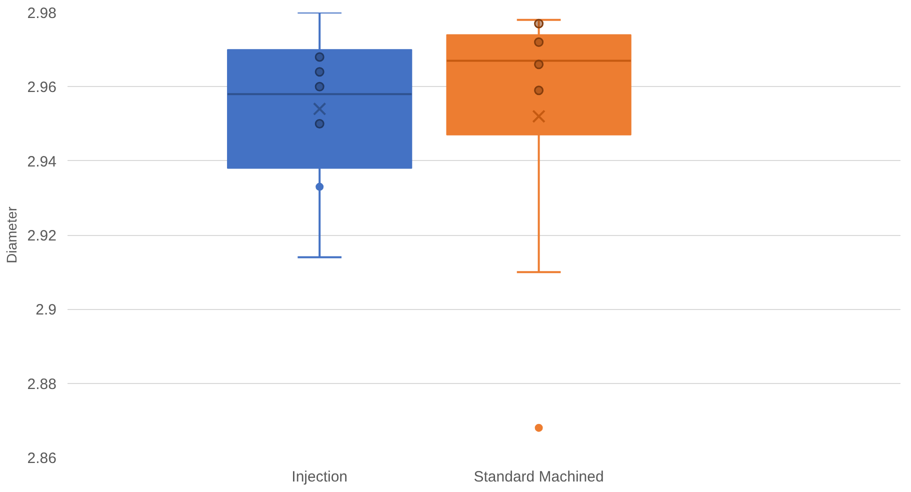 This screenshot has width=911, height=492. Describe the element at coordinates (42, 87) in the screenshot. I see `y-tick-label: 2.96` at that location.